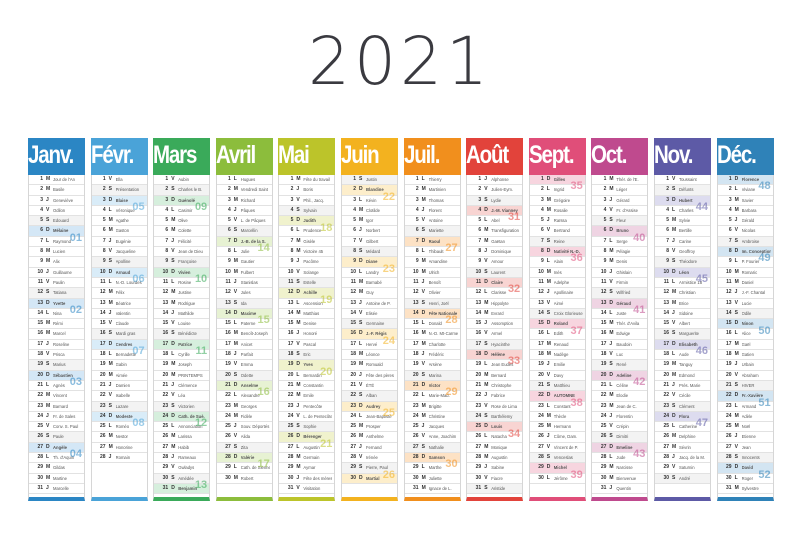  Describe the element at coordinates (745, 407) in the screenshot. I see `day-row: 23 L Armand` at that location.